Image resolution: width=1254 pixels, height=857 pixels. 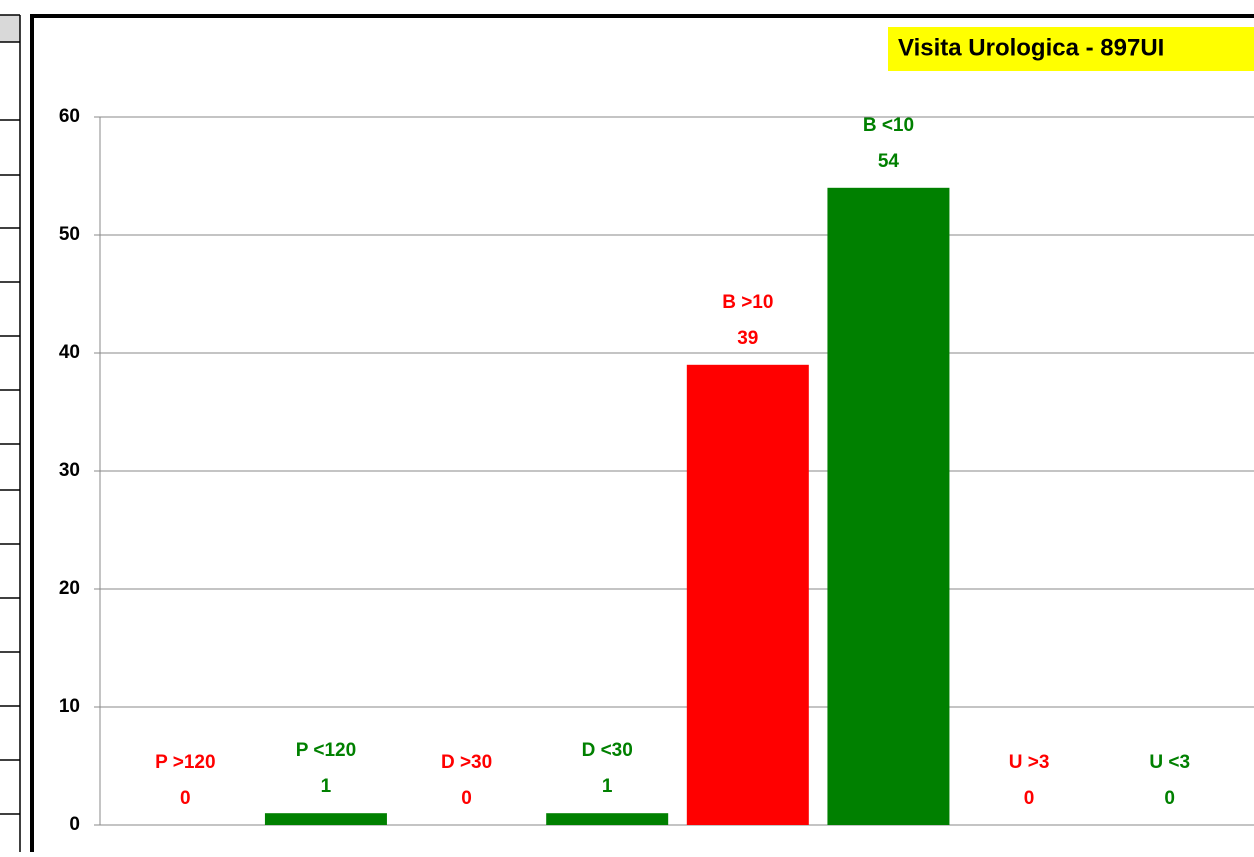 I want to click on category-label: U <3, so click(x=1169, y=762).